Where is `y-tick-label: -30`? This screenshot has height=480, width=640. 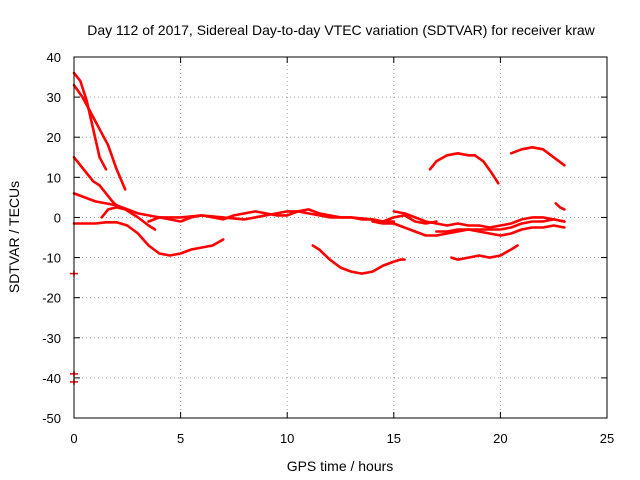
y-tick-label: -30 is located at coordinates (51, 338).